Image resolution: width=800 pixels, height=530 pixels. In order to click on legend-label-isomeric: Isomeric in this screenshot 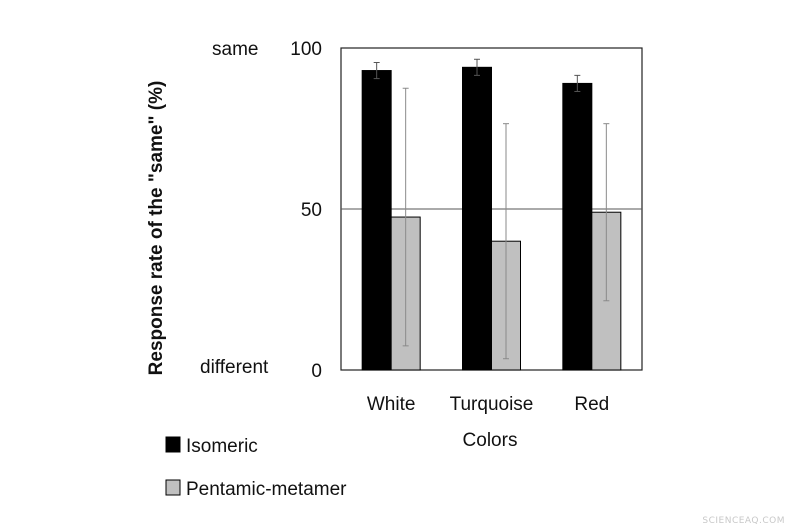, I will do `click(222, 446)`.